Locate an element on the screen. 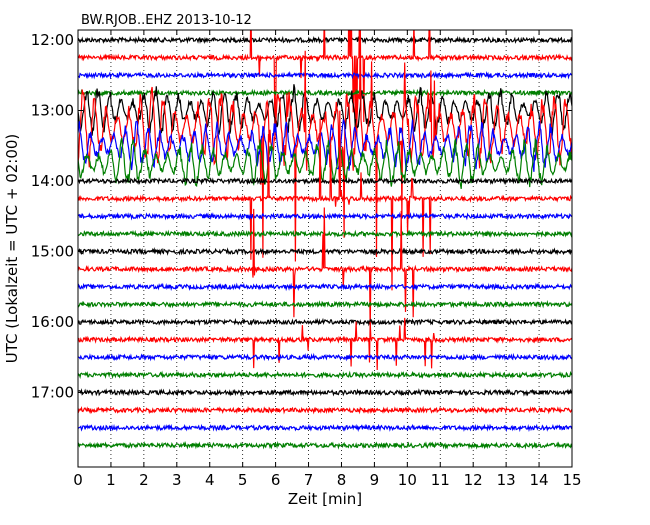  x-tick-label-9: 9 is located at coordinates (375, 480).